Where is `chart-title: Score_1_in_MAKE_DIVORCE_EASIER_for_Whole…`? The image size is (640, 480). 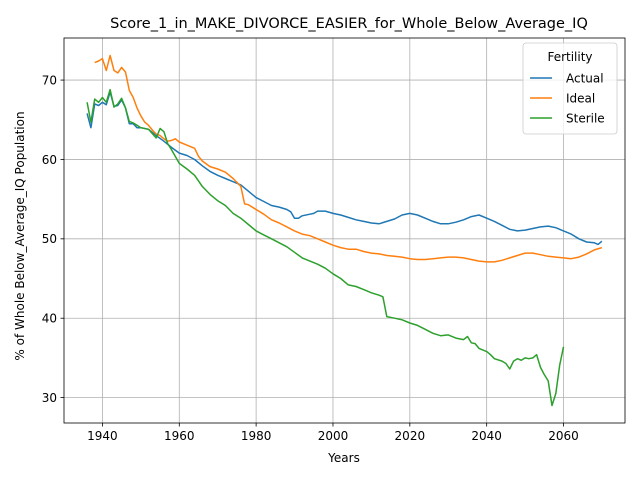
chart-title: Score_1_in_MAKE_DIVORCE_EASIER_for_Whole… is located at coordinates (349, 24).